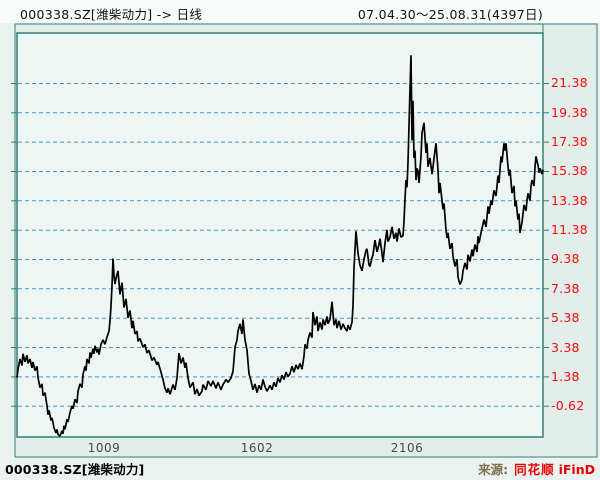 This screenshot has width=600, height=480. Describe the element at coordinates (569, 200) in the screenshot. I see `y-axis-label: 13.38` at that location.